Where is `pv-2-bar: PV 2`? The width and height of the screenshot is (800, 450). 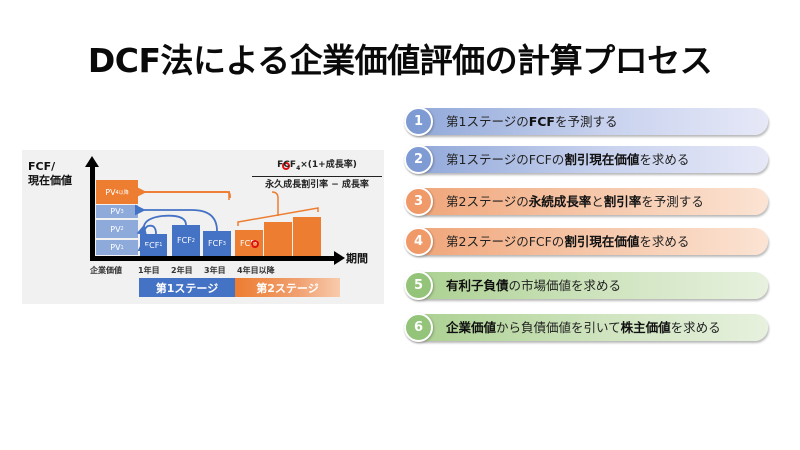
pv-2-bar: PV 2 is located at coordinates (117, 229).